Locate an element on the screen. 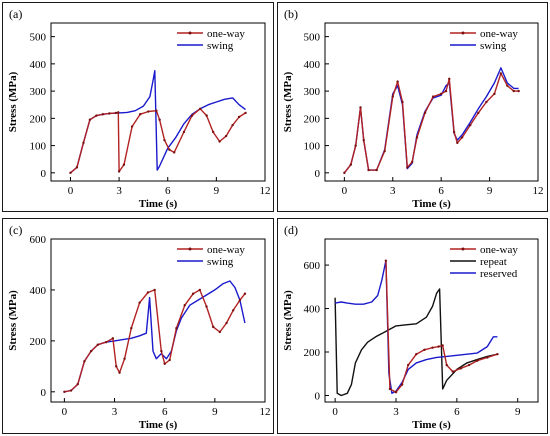 This screenshot has width=550, height=436. x-tick-label-c: 6 is located at coordinates (165, 412).